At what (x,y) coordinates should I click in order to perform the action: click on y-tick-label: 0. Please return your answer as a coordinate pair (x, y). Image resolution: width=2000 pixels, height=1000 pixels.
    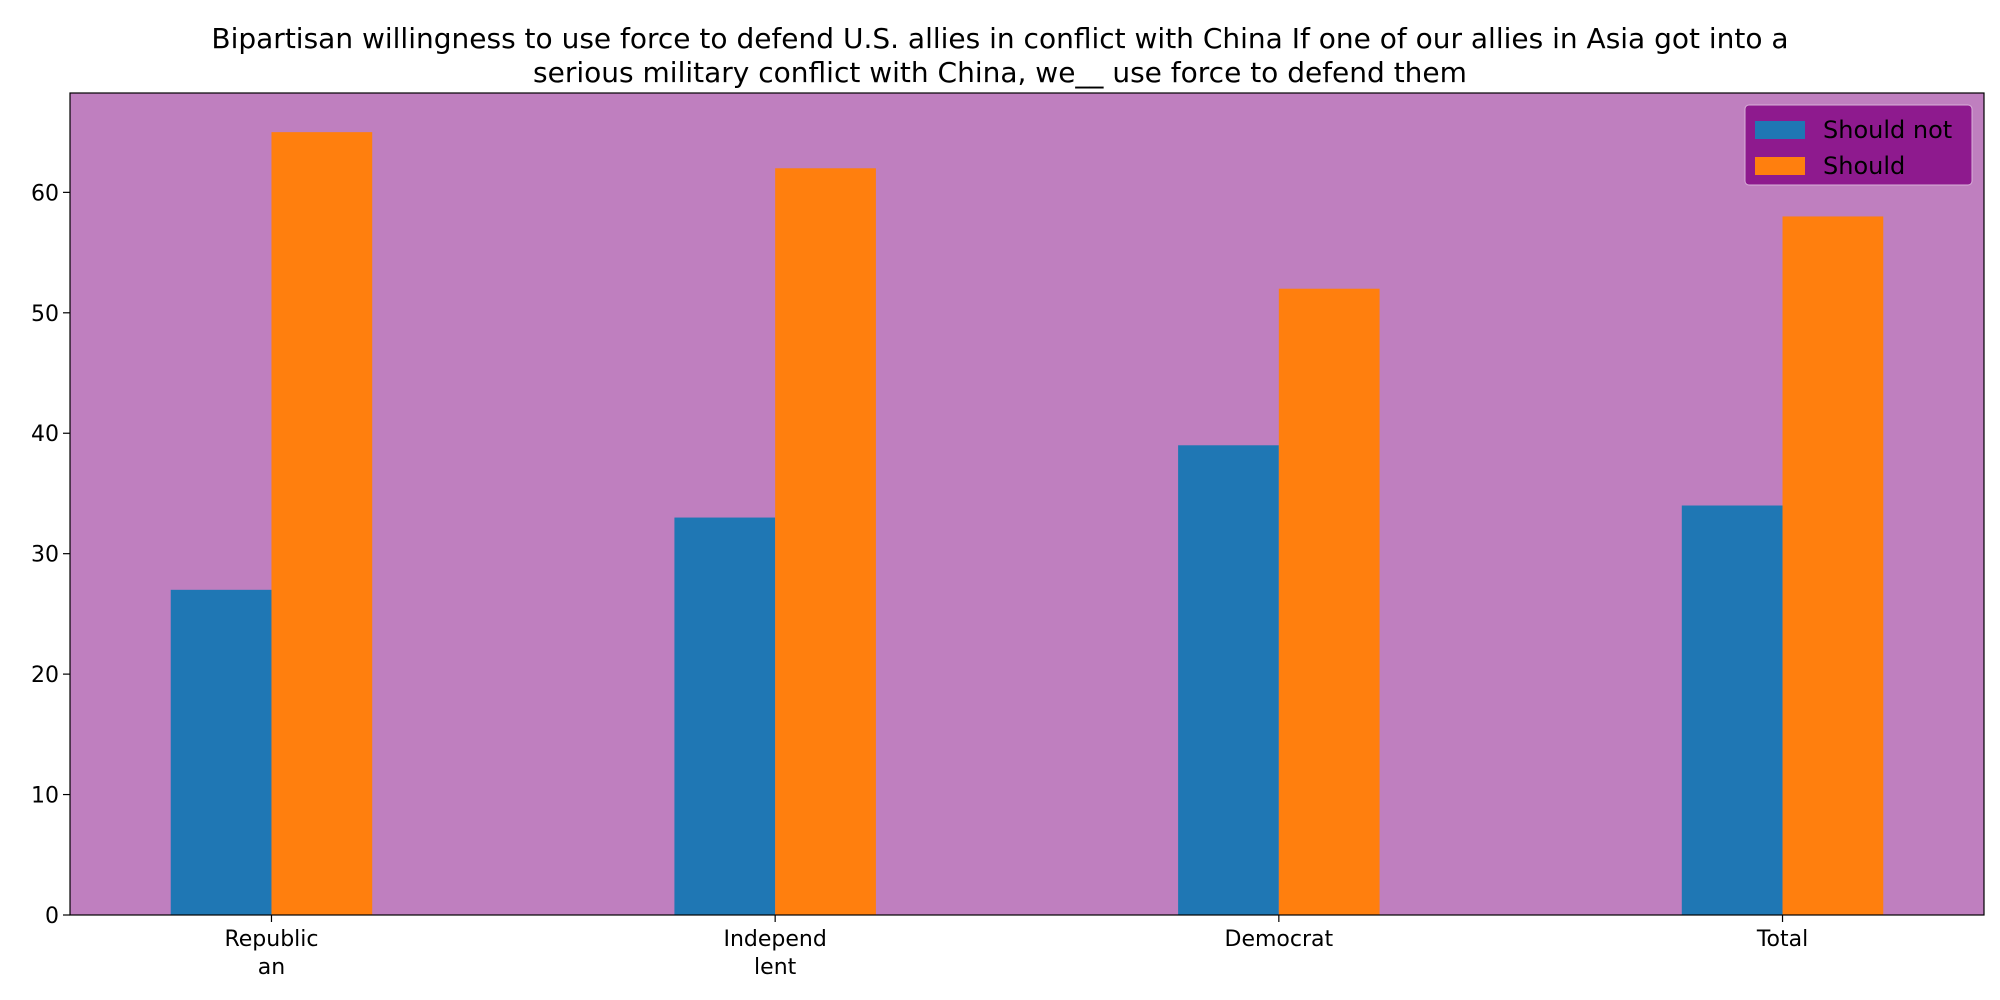
    Looking at the image, I should click on (52, 916).